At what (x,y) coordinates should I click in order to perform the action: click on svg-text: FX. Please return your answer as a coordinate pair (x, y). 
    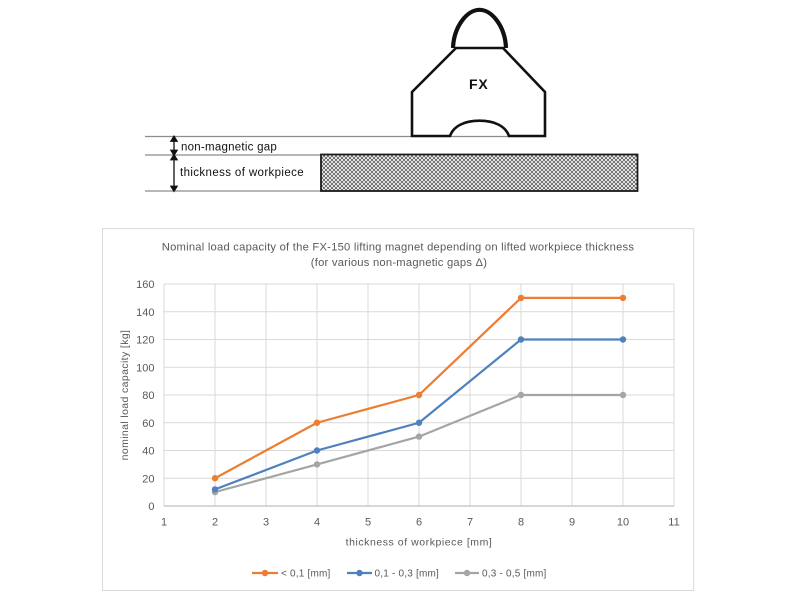
    Looking at the image, I should click on (479, 84).